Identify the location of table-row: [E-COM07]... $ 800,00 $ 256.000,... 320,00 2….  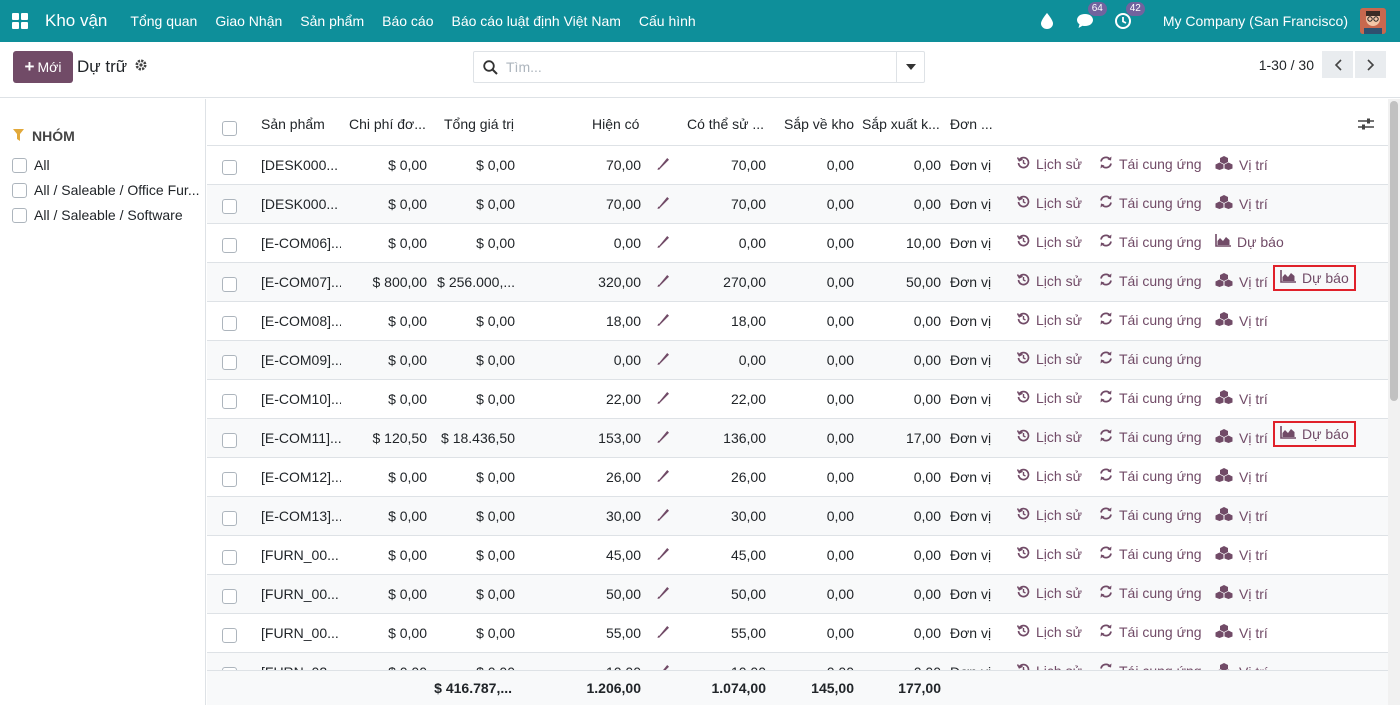
(797, 282).